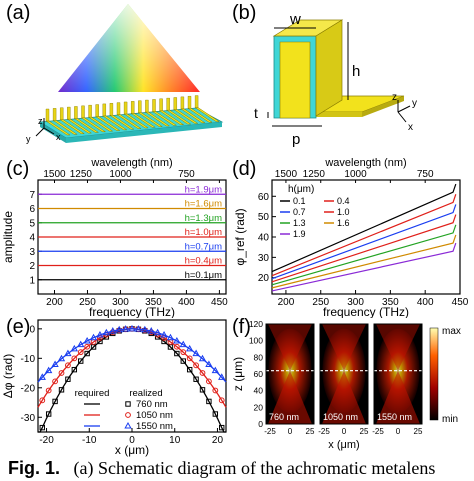 The width and height of the screenshot is (474, 481). Describe the element at coordinates (260, 424) in the screenshot. I see `y-tick-label: 0` at that location.